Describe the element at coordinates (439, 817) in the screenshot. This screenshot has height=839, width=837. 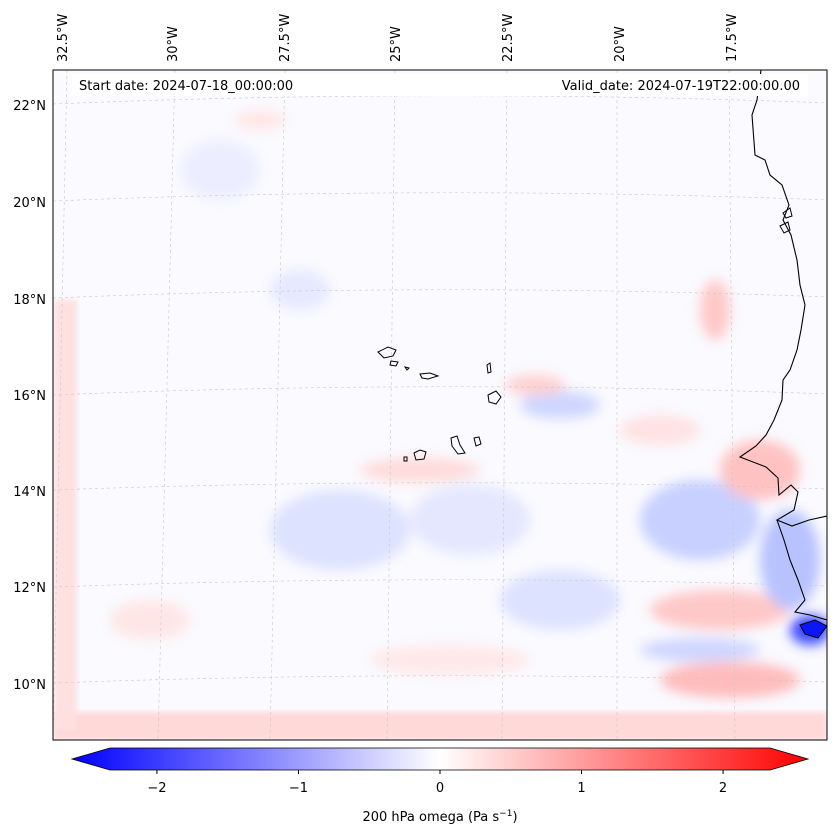
I see `colorbar-label: 200 hPa omega (Pa s−1)` at that location.